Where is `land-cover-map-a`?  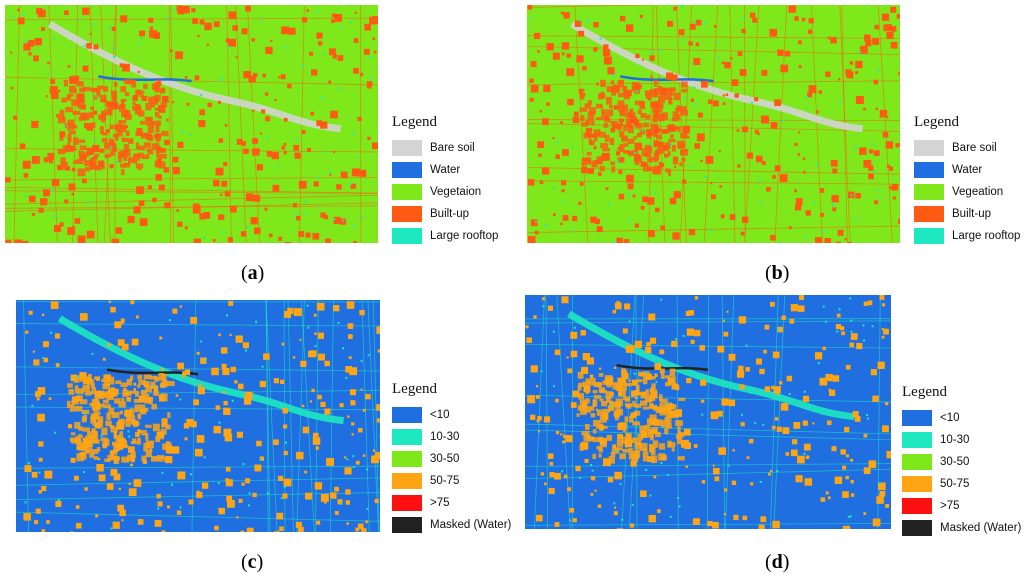 land-cover-map-a is located at coordinates (191, 124).